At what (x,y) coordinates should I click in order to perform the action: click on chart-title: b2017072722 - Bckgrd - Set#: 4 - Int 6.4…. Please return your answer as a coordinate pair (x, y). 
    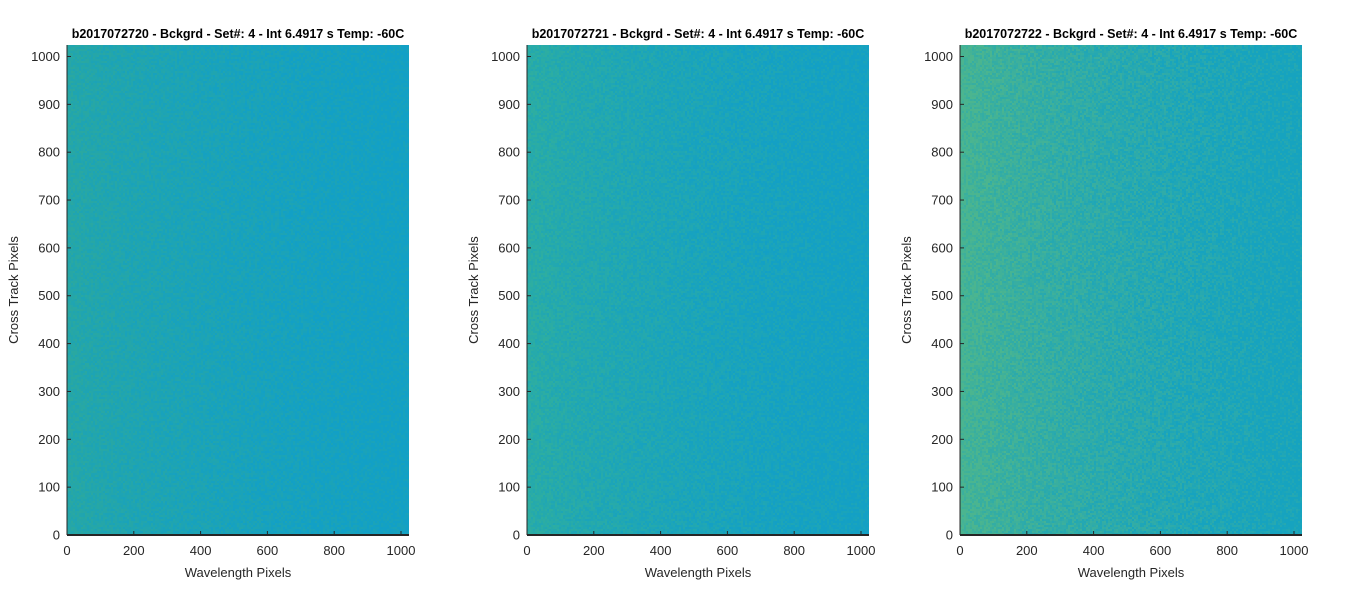
    Looking at the image, I should click on (1131, 34).